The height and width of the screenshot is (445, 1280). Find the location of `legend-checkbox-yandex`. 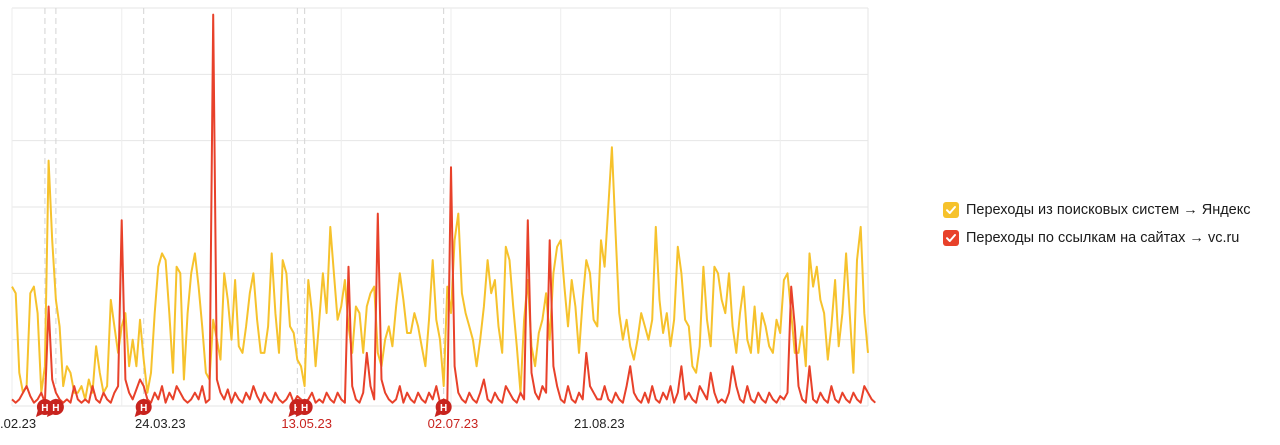

legend-checkbox-yandex is located at coordinates (951, 210).